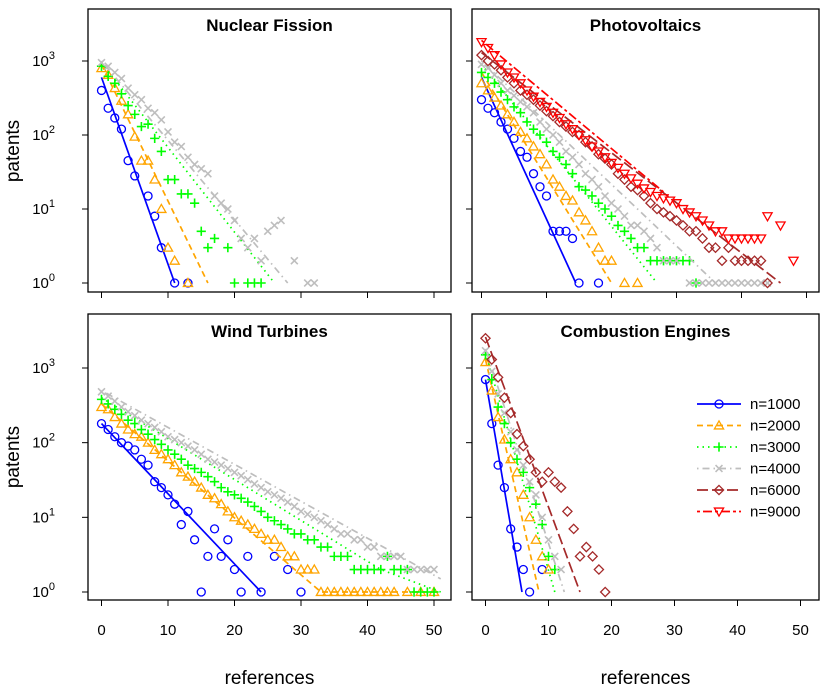 This screenshot has width=830, height=690. What do you see at coordinates (748, 490) in the screenshot?
I see `legend-item: n=6000` at bounding box center [748, 490].